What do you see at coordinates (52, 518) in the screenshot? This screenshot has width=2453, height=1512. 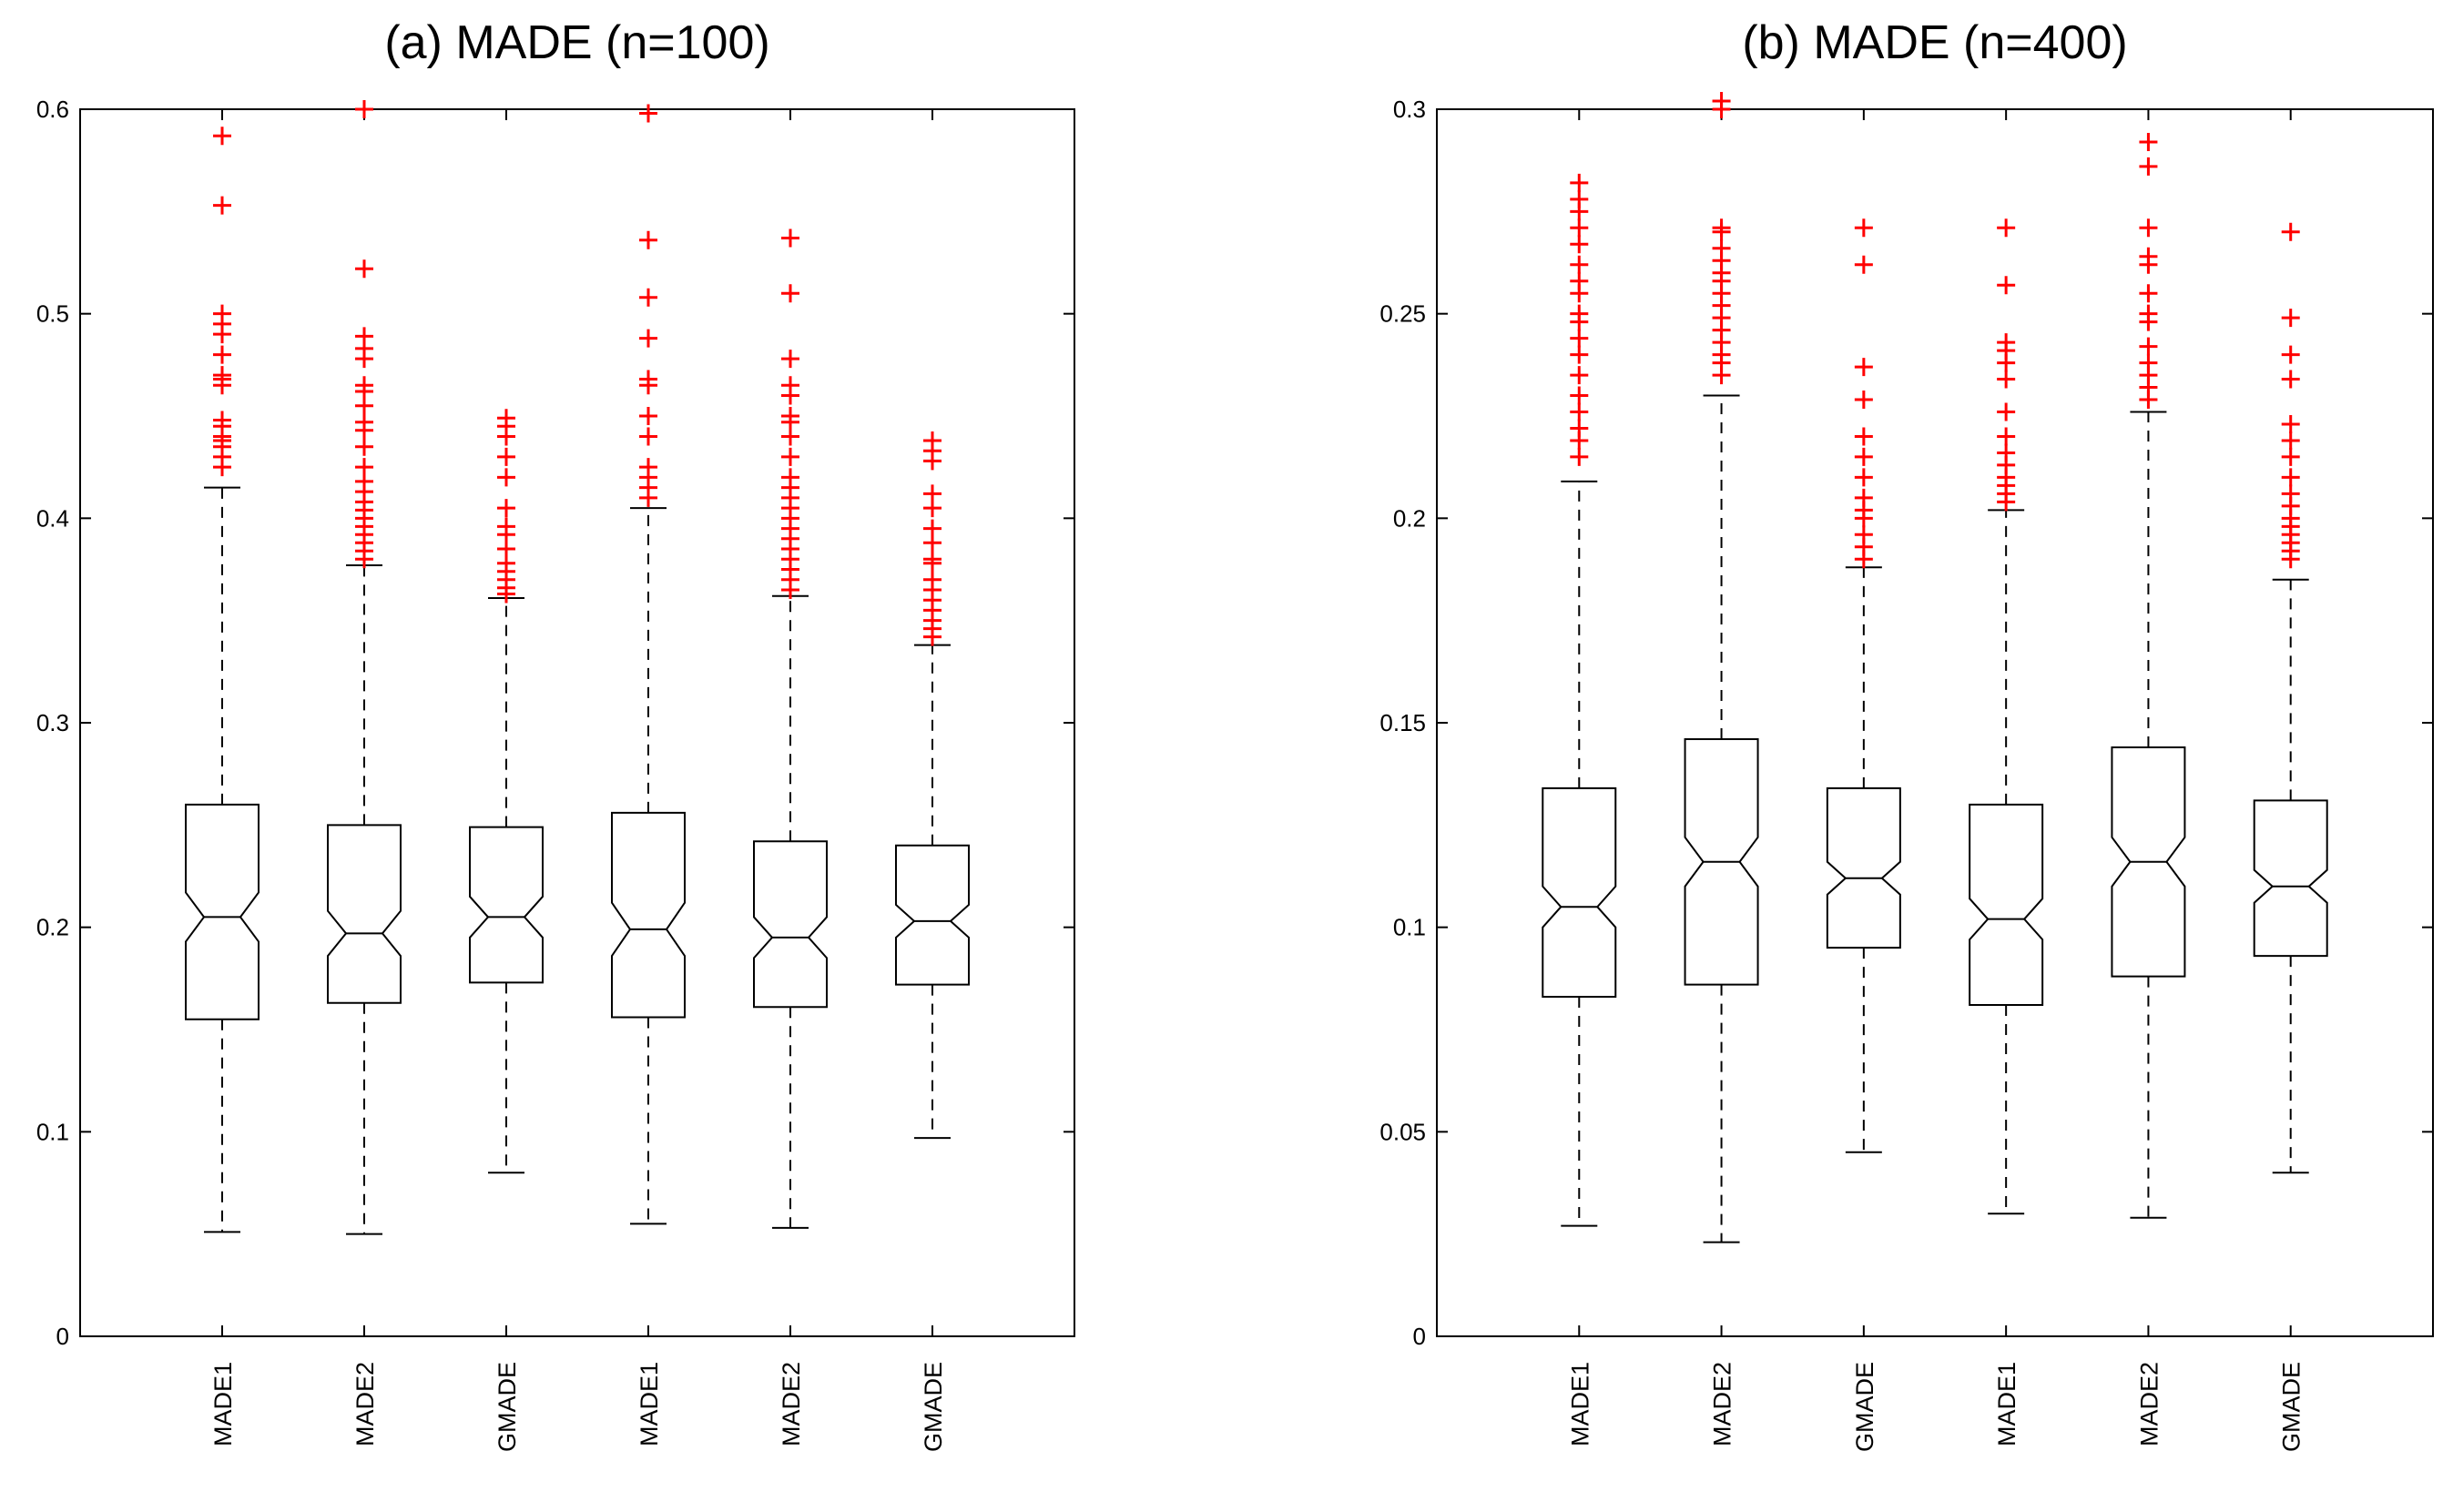 I see `y-tick-label: 0.4` at bounding box center [52, 518].